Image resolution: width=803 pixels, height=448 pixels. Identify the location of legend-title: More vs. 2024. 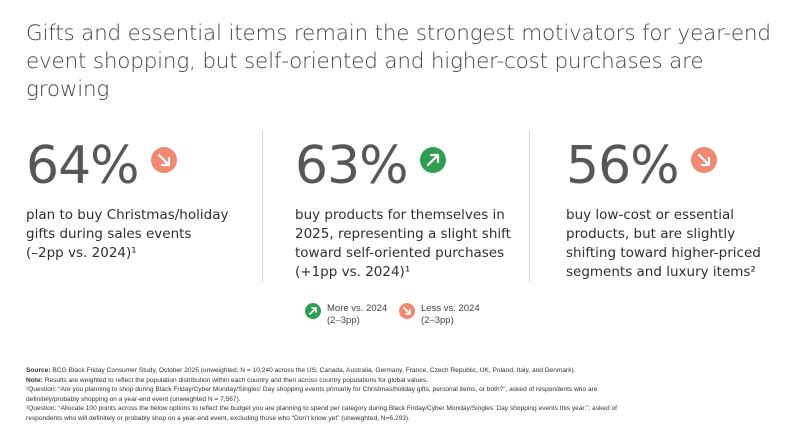
(357, 308).